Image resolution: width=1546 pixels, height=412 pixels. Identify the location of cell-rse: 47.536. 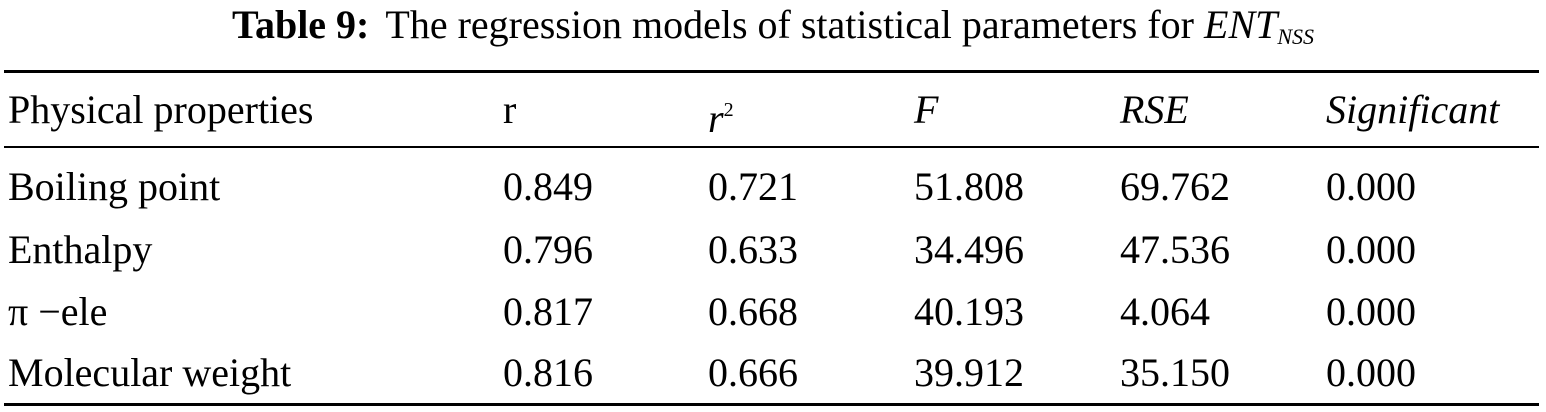
(1175, 249).